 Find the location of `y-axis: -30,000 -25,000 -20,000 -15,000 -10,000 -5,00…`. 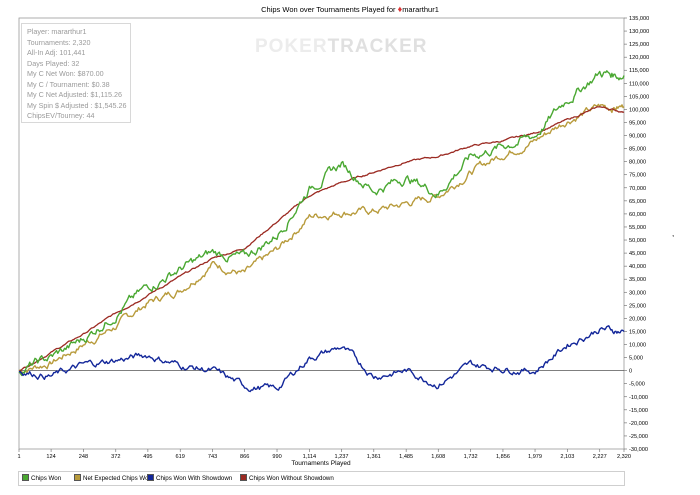

y-axis: -30,000 -25,000 -20,000 -15,000 -10,000 -5,00… is located at coordinates (636, 234).